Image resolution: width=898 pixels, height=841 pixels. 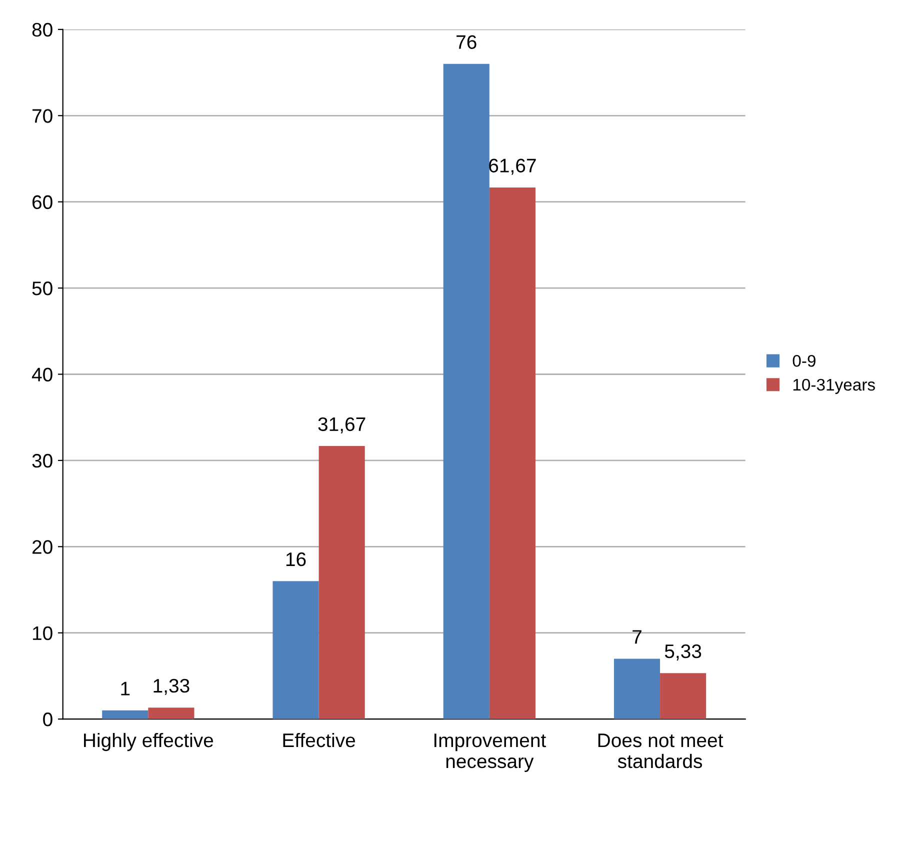 What do you see at coordinates (42, 202) in the screenshot?
I see `y-tick-label: 60` at bounding box center [42, 202].